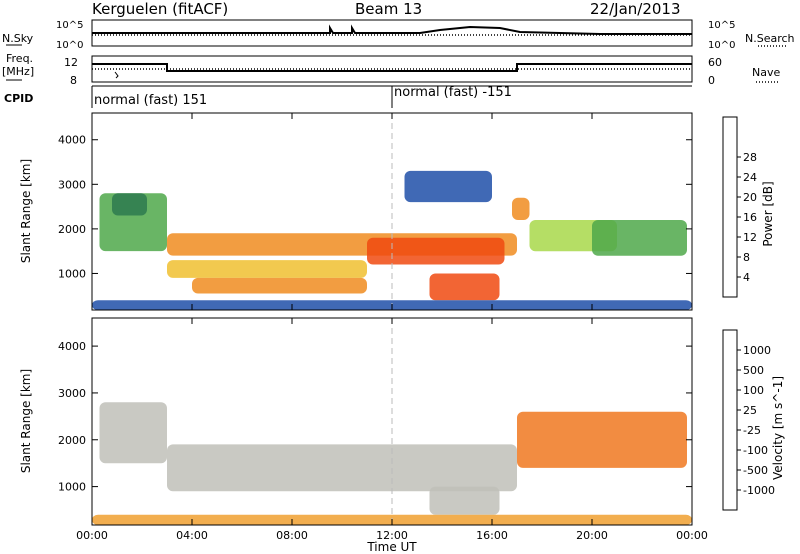  Describe the element at coordinates (391, 547) in the screenshot. I see `x-axis-title: Time UT` at that location.